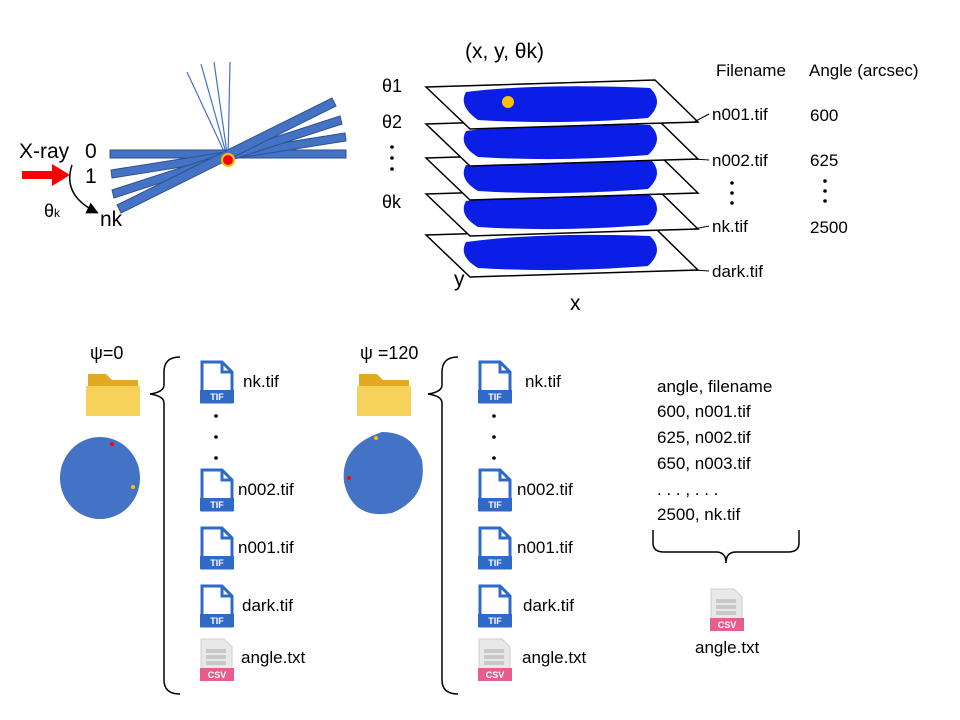 The height and width of the screenshot is (720, 960). Describe the element at coordinates (730, 226) in the screenshot. I see `table-filename: nk.tif` at that location.